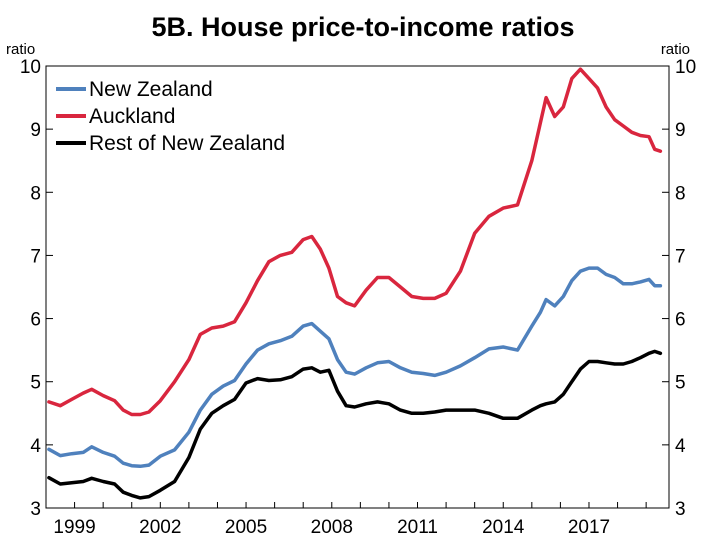  I want to click on right-y-tick-label: 4, so click(680, 446).